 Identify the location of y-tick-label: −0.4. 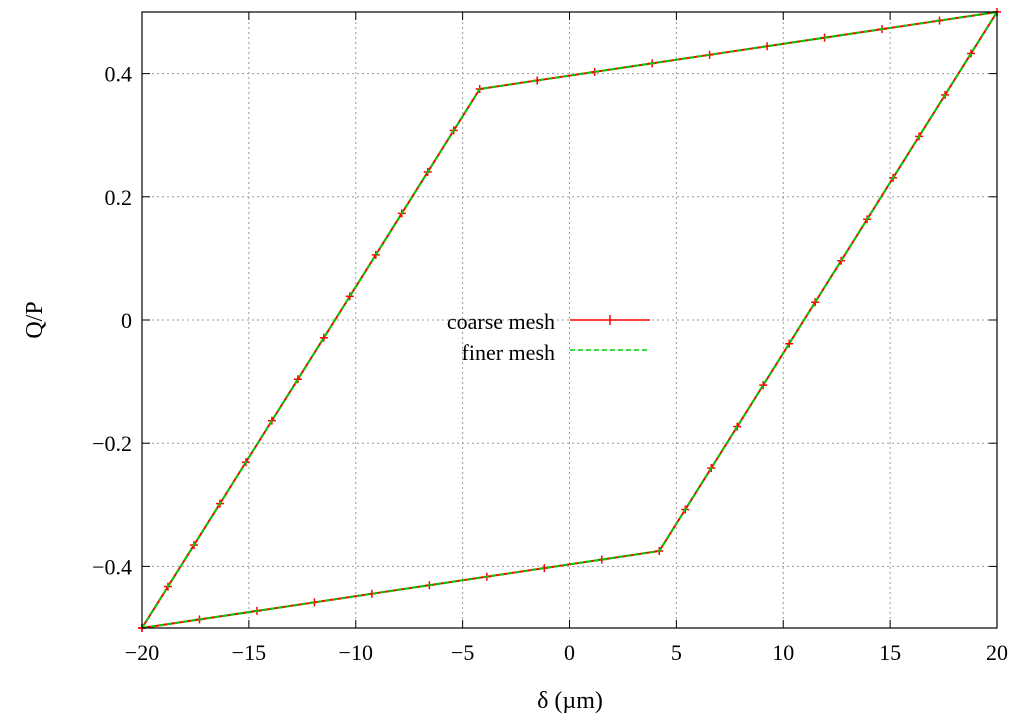
(112, 566).